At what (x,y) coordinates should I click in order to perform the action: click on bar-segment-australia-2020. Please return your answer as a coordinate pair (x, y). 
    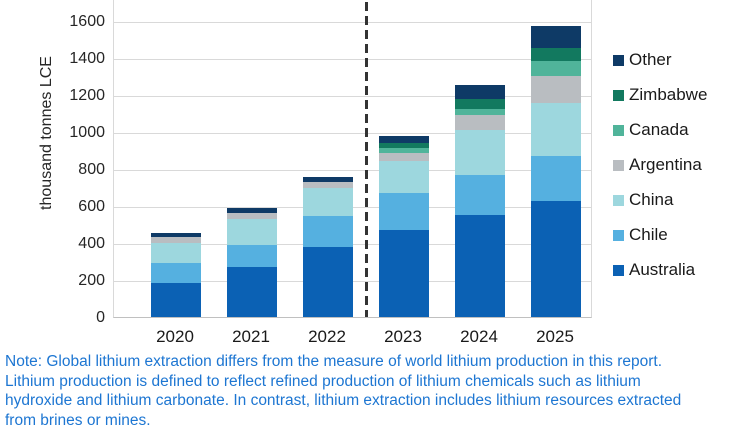
    Looking at the image, I should click on (176, 299).